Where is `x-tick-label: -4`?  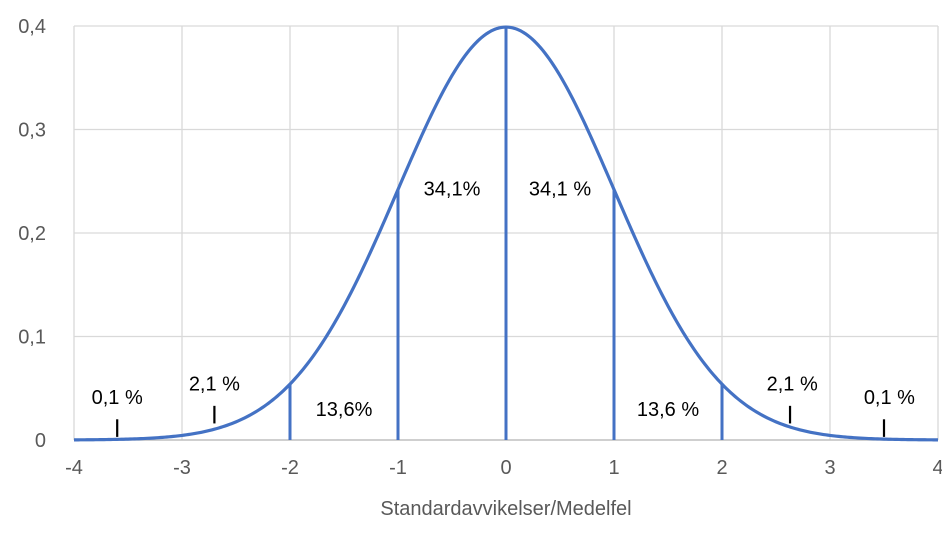
x-tick-label: -4 is located at coordinates (74, 468).